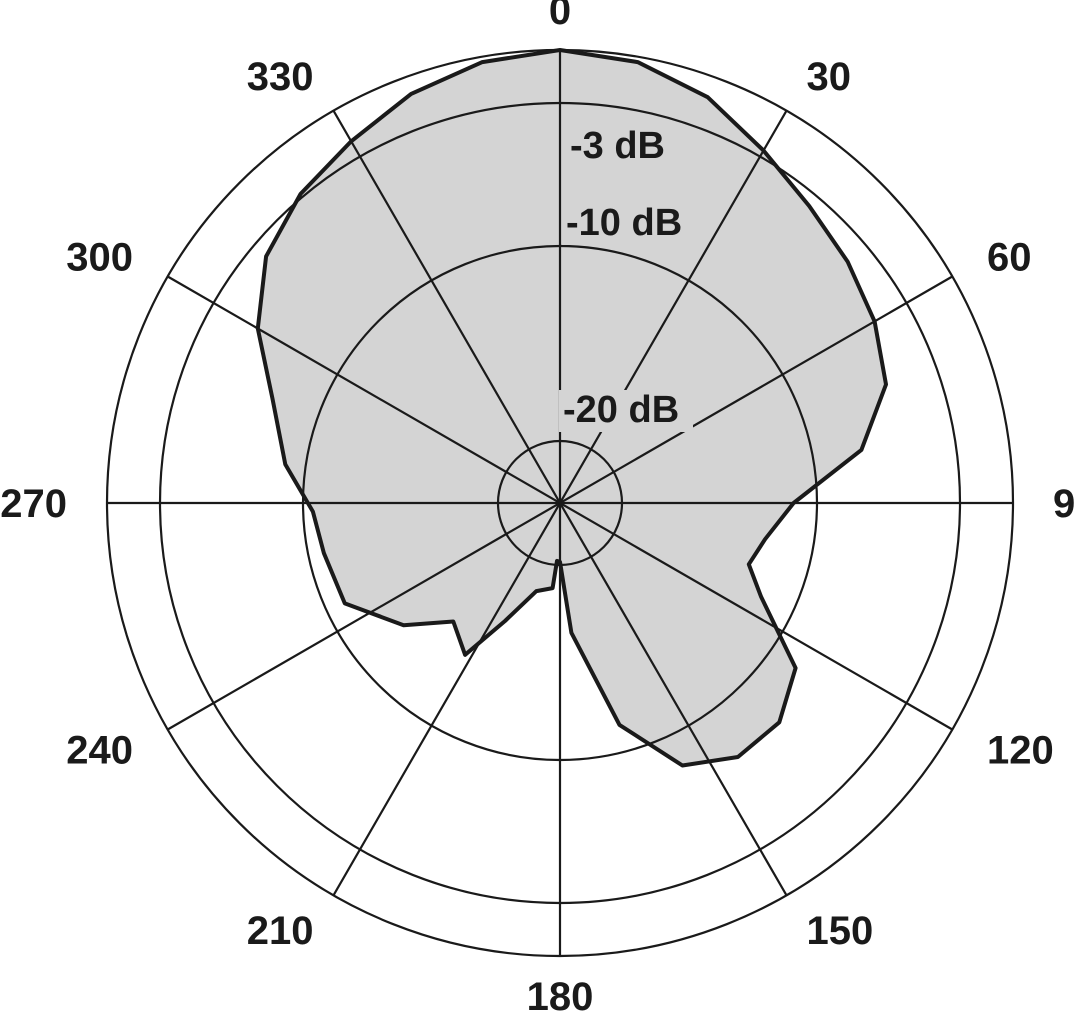 The height and width of the screenshot is (1023, 1076). I want to click on angle-label-60: 60, so click(1009, 258).